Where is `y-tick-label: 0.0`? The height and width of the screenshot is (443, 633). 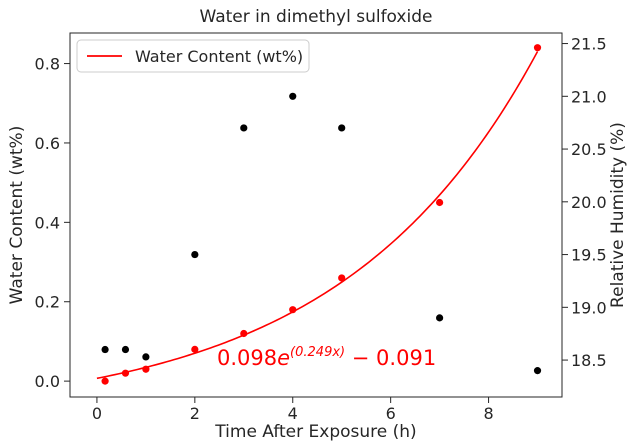 y-tick-label: 0.0 is located at coordinates (47, 381).